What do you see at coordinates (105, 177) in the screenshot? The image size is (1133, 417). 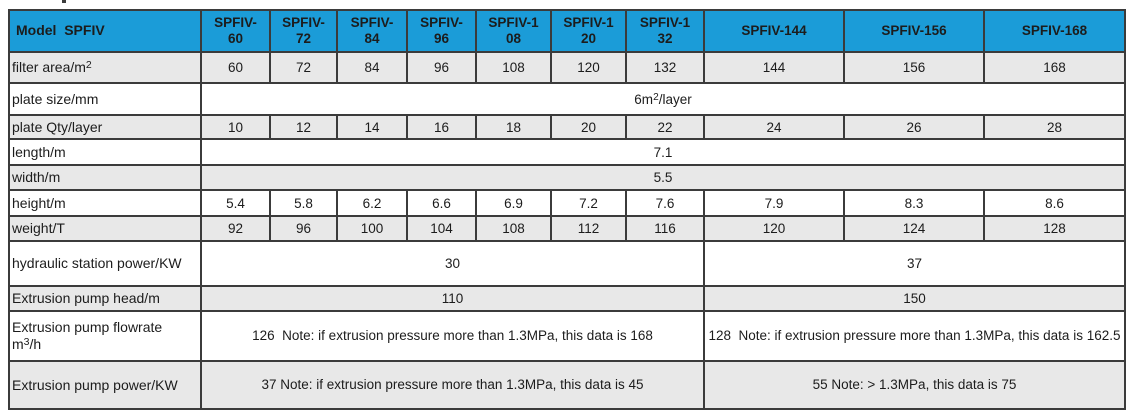 I see `row-label-width: width/m` at bounding box center [105, 177].